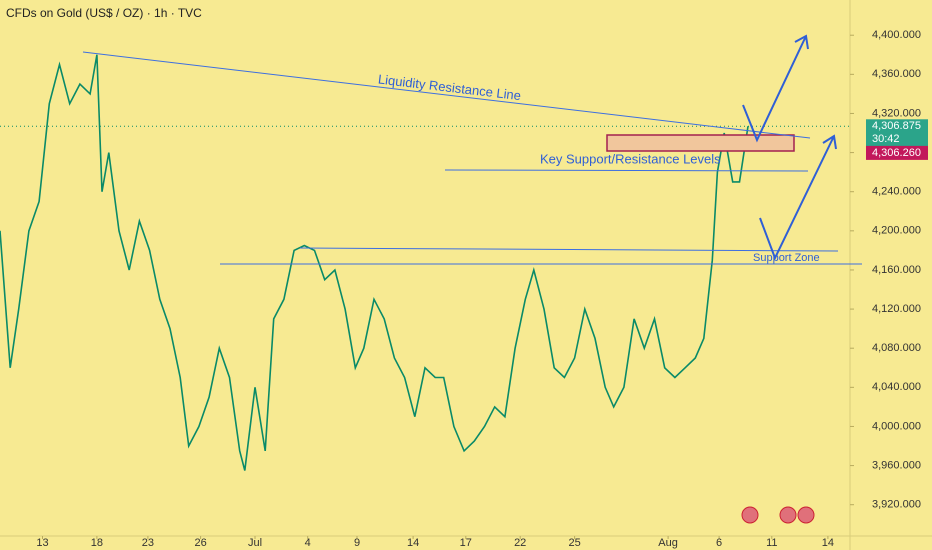  What do you see at coordinates (778, 515) in the screenshot?
I see `event-icons` at bounding box center [778, 515].